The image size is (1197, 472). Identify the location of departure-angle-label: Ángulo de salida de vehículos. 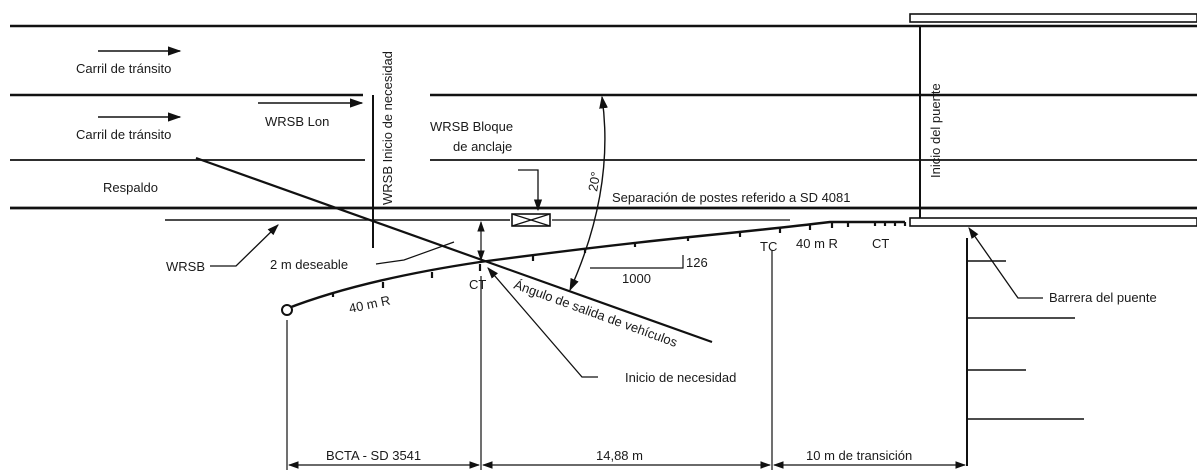
(596, 313).